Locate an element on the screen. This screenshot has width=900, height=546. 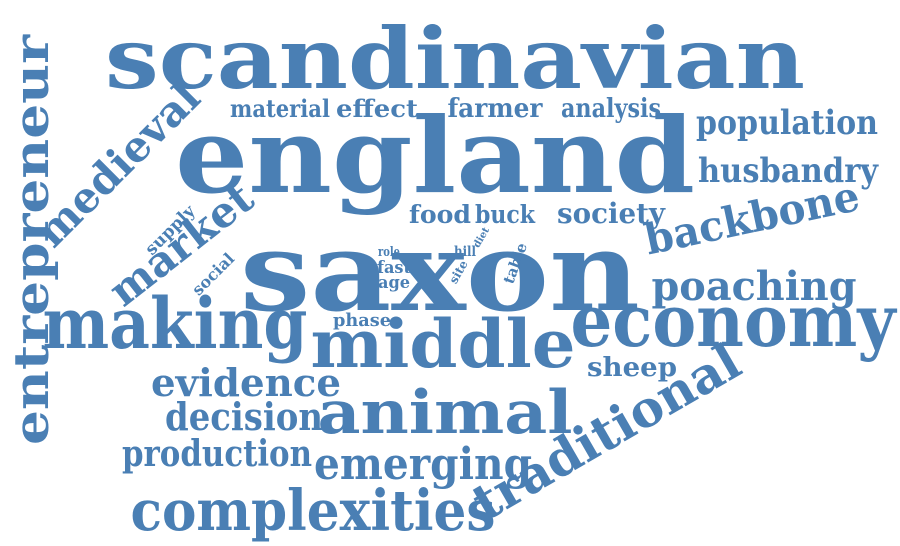
word-analysis: analysis is located at coordinates (611, 109).